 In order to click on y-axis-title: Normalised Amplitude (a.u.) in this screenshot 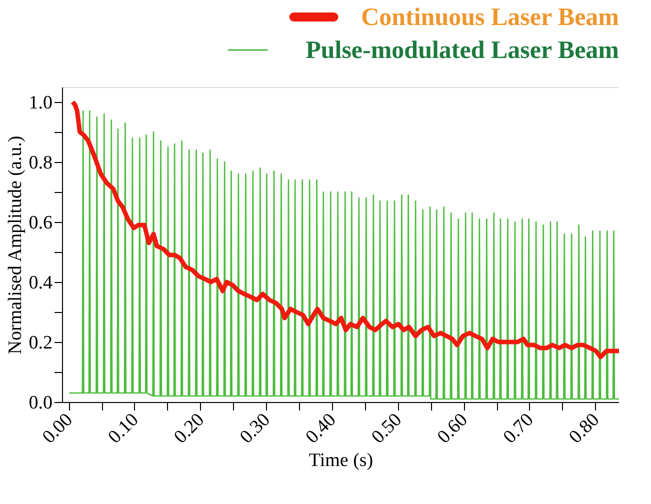, I will do `click(15, 245)`.